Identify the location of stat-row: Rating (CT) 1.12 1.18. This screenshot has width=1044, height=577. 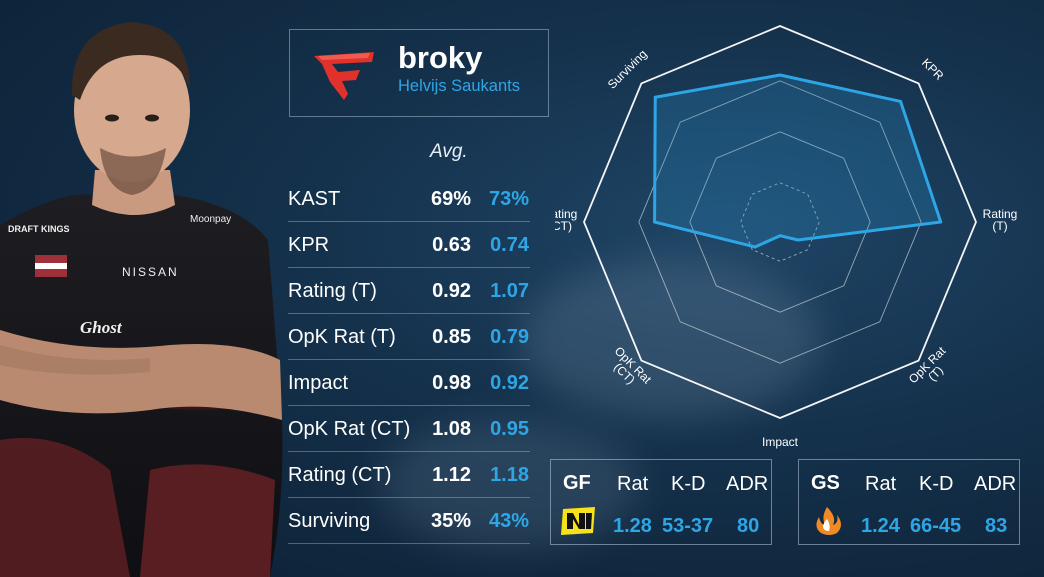
(409, 474).